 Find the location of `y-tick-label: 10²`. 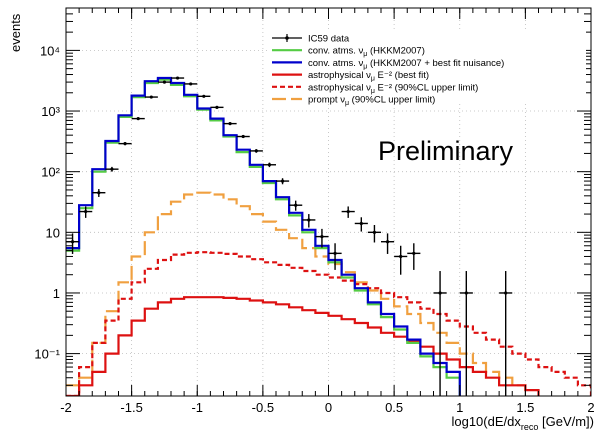

y-tick-label: 10² is located at coordinates (50, 172).